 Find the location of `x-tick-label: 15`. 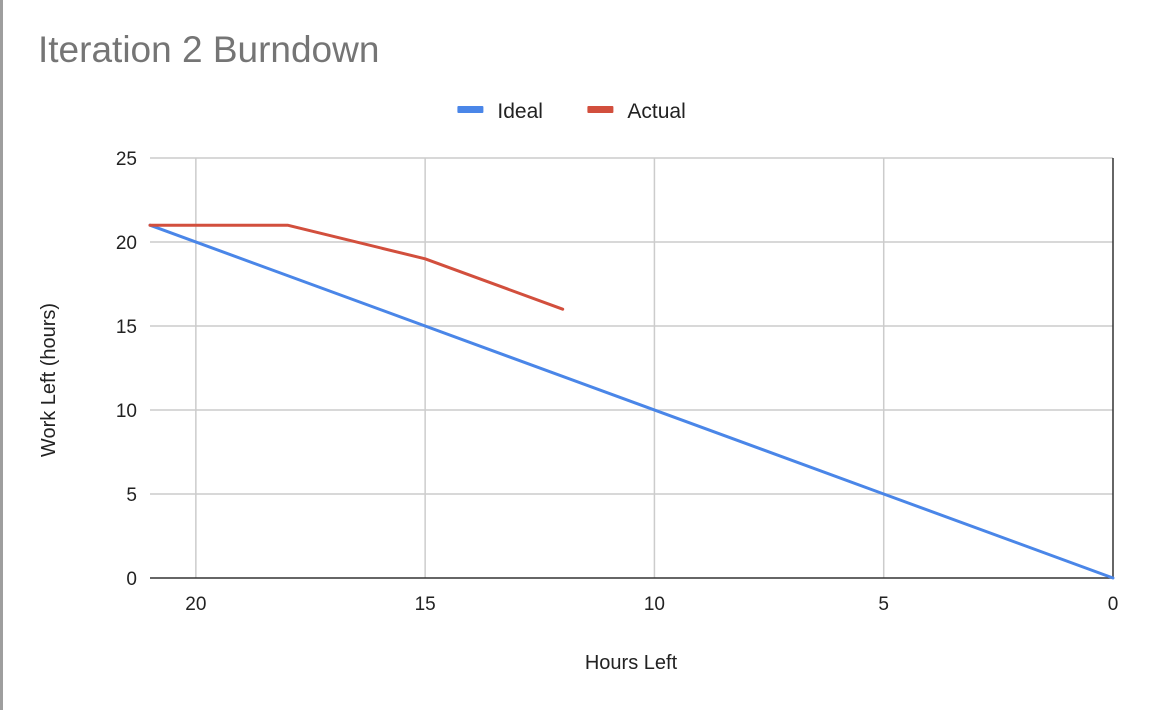

x-tick-label: 15 is located at coordinates (425, 604).